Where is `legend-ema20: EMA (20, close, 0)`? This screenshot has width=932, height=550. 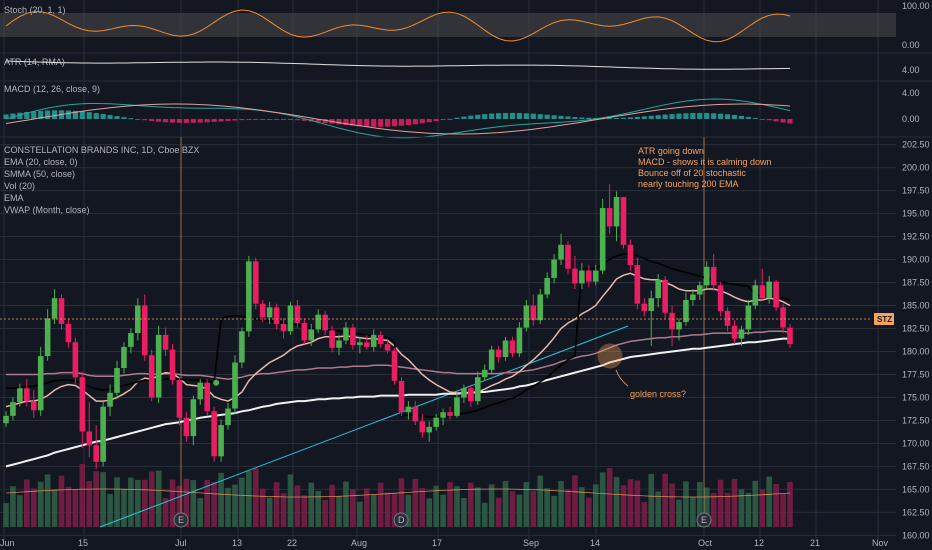 legend-ema20: EMA (20, close, 0) is located at coordinates (41, 162).